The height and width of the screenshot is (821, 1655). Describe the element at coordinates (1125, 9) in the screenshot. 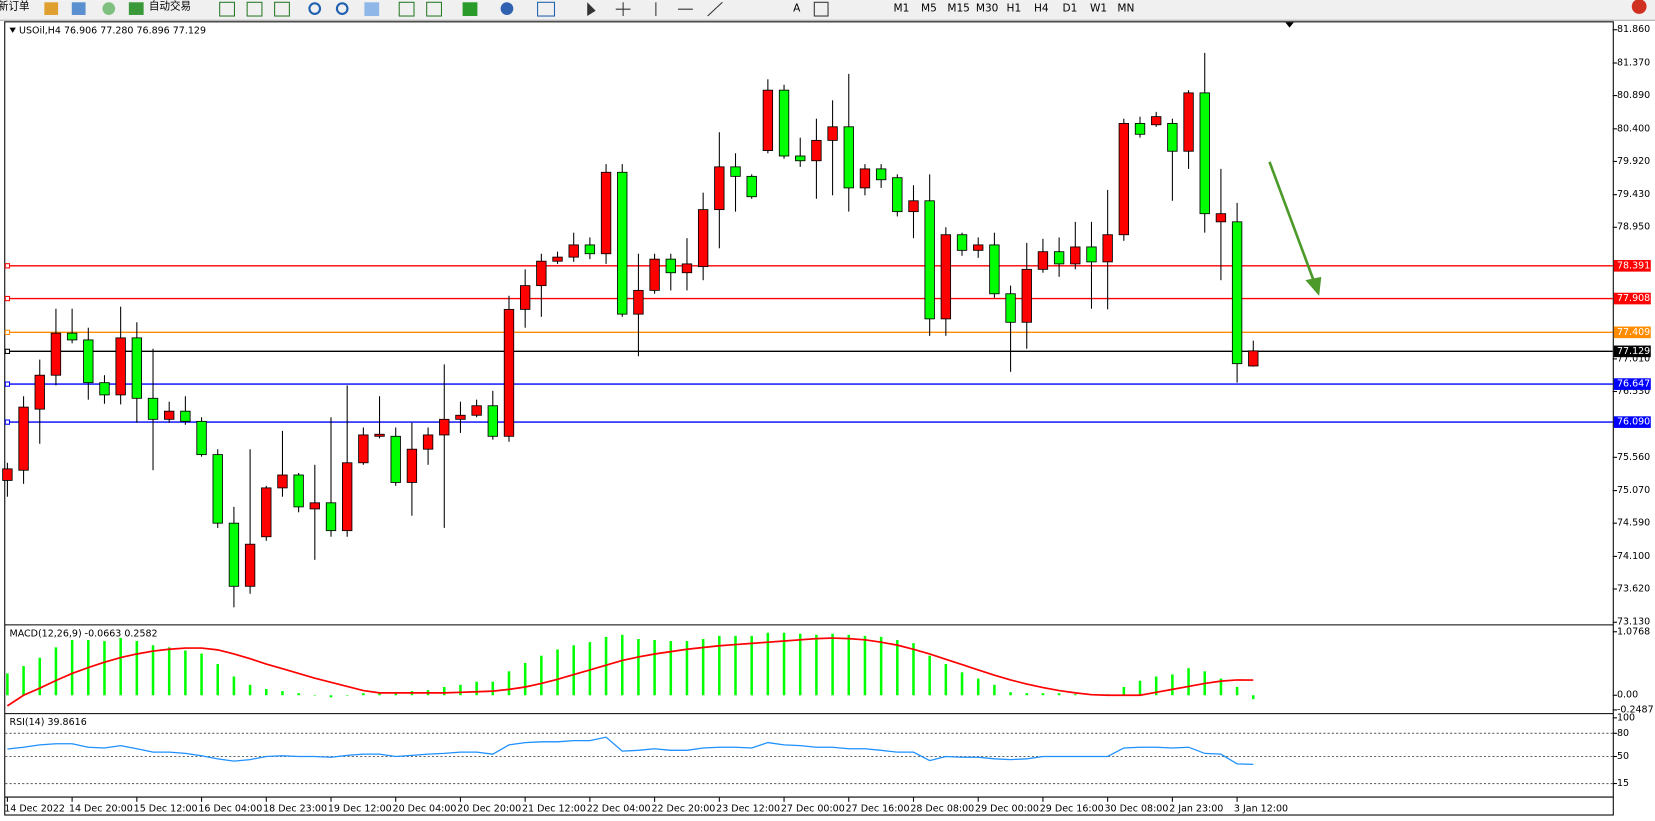

I see `timeframe-button: MN` at that location.